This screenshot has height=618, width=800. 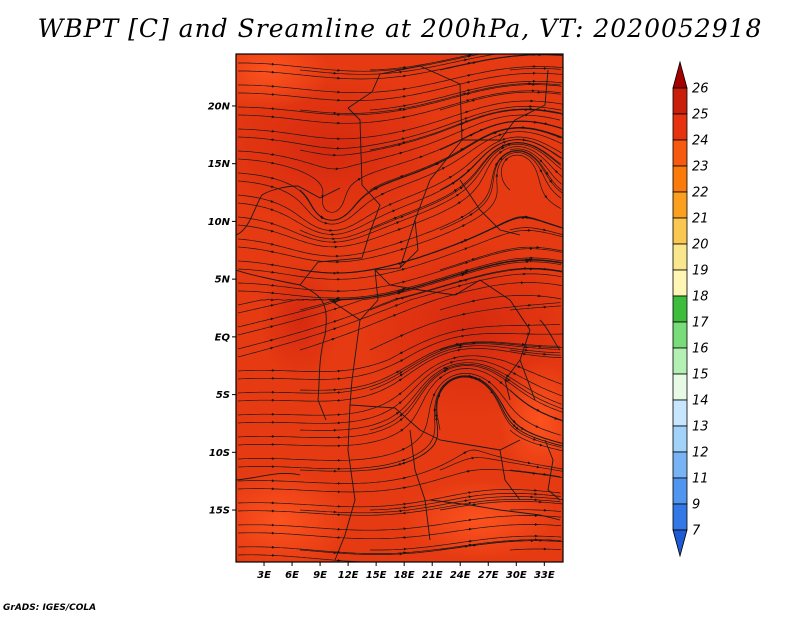 I want to click on lat-tick-label: 5N, so click(x=223, y=280).